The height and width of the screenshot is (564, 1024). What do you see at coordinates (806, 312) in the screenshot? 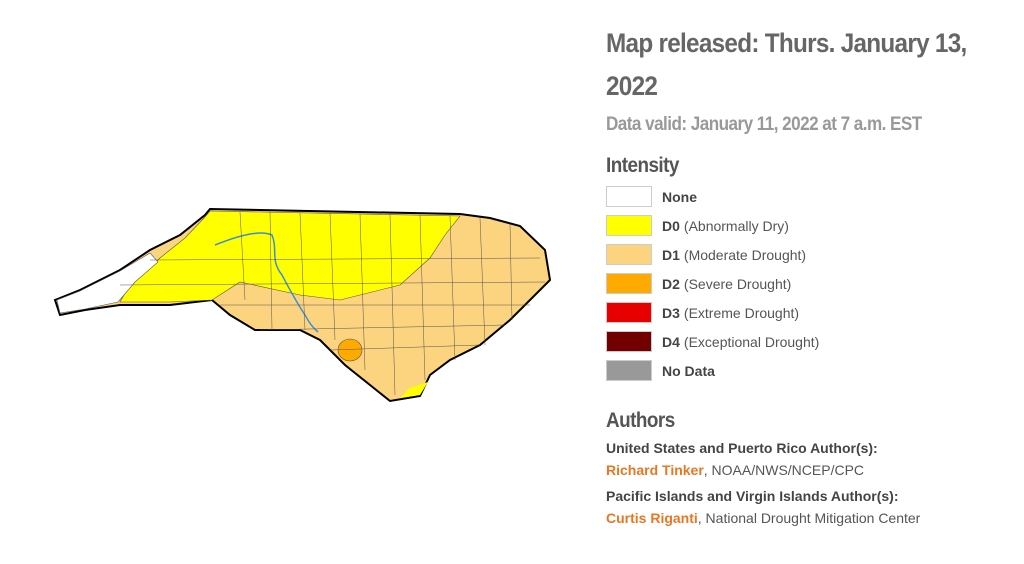
I see `legend-item: D3 (Extreme Drought)` at bounding box center [806, 312].